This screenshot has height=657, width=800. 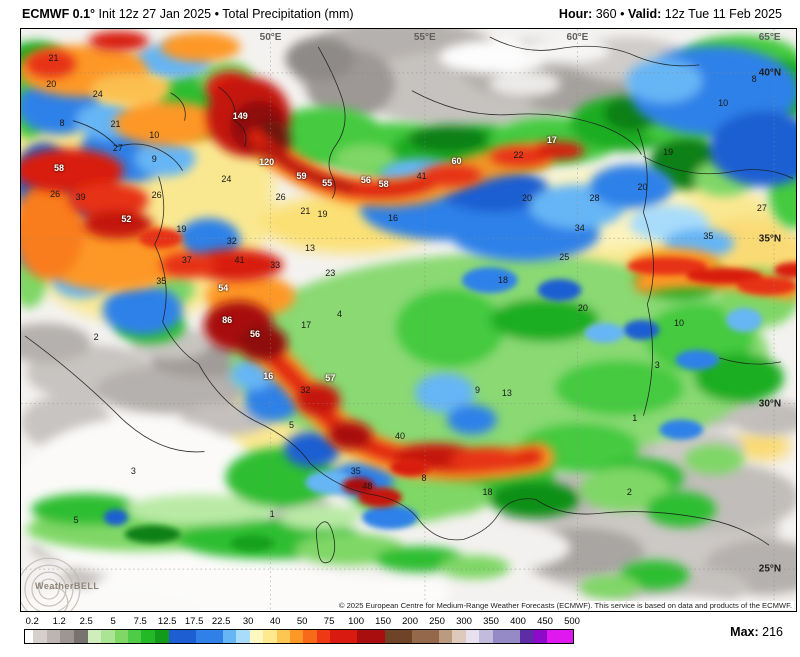 I want to click on precip-value: 120, so click(x=267, y=161).